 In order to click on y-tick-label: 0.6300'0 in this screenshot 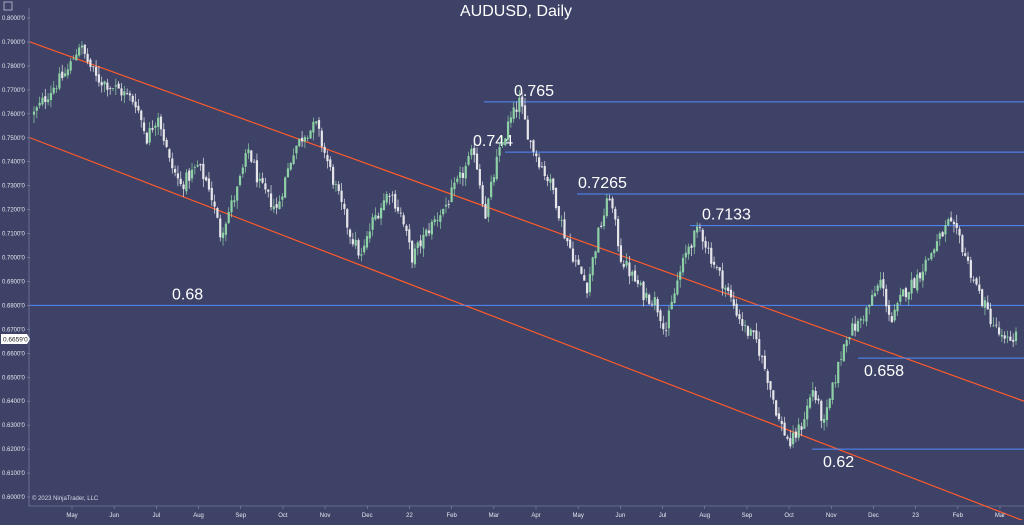, I will do `click(13, 426)`.